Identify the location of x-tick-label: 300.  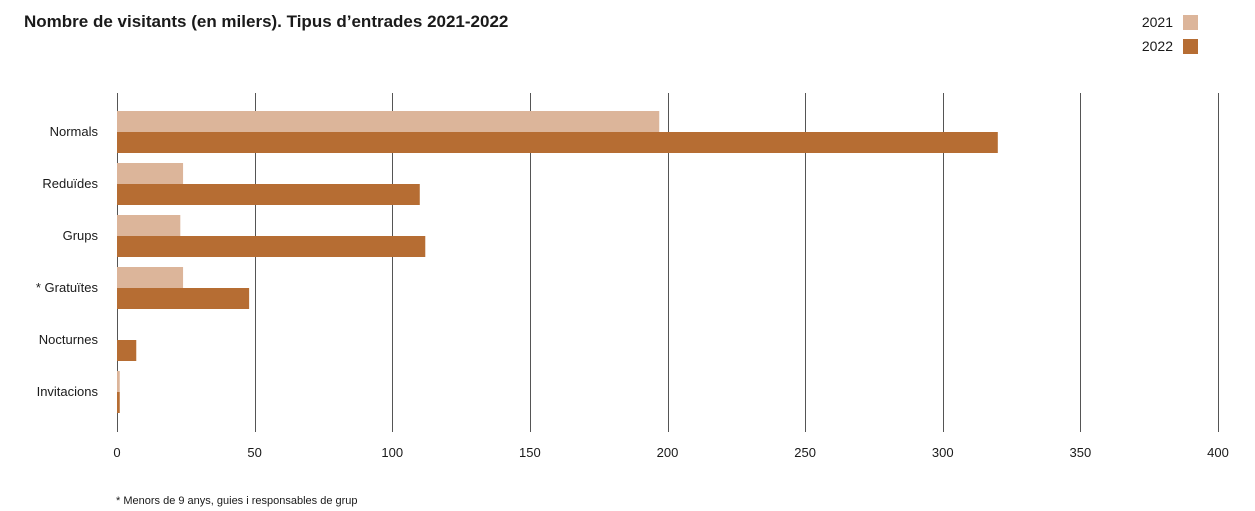
(943, 452).